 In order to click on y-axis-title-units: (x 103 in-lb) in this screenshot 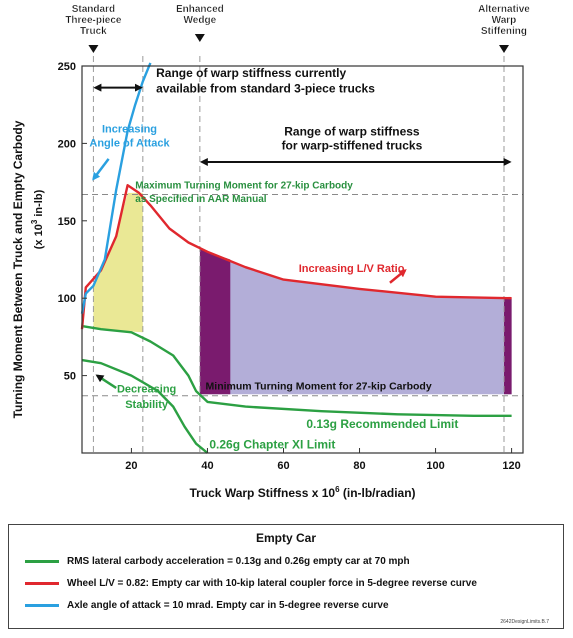, I will do `click(37, 219)`.